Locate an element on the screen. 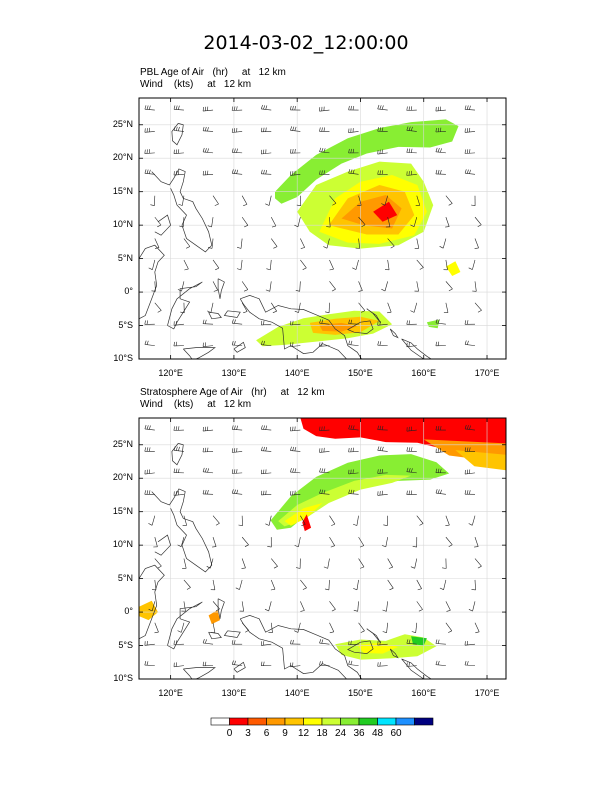 Image resolution: width=612 pixels, height=792 pixels. colorbar-swatch is located at coordinates (424, 721).